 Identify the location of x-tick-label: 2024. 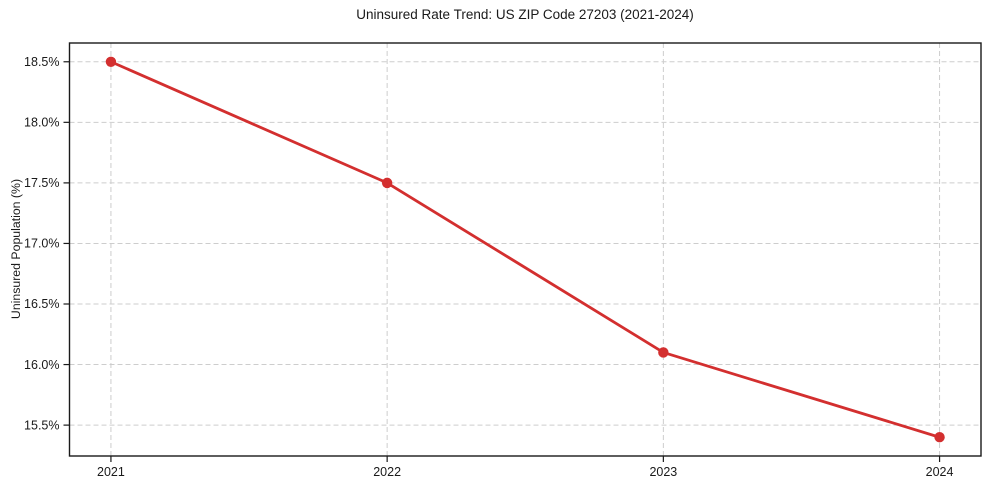
(940, 472).